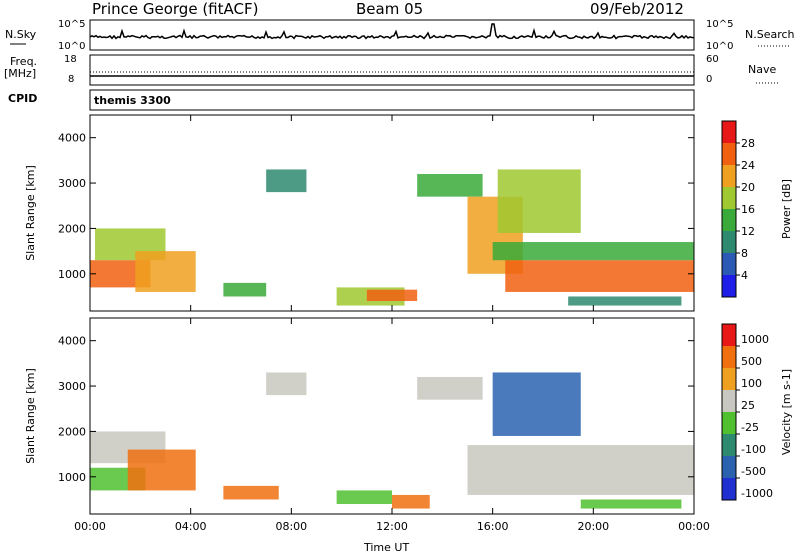 The width and height of the screenshot is (800, 554). I want to click on freq-unit: [MHz], so click(20, 73).